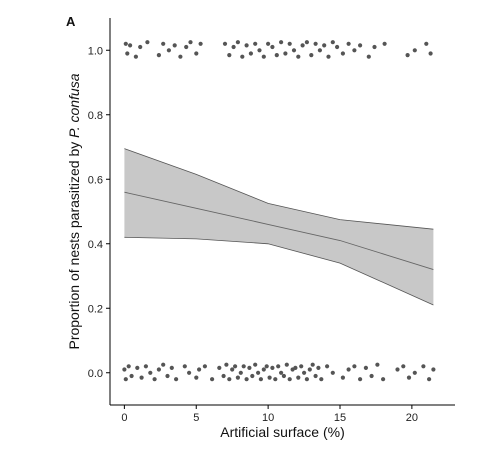  Describe the element at coordinates (124, 418) in the screenshot. I see `x-tick-label: 0` at that location.